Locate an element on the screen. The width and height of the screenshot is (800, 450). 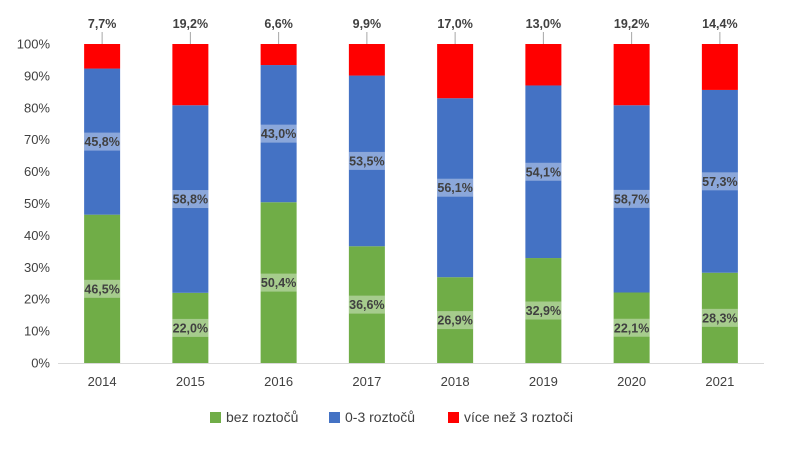
bar-segment-0-3-roztočů-2019 is located at coordinates (543, 172).